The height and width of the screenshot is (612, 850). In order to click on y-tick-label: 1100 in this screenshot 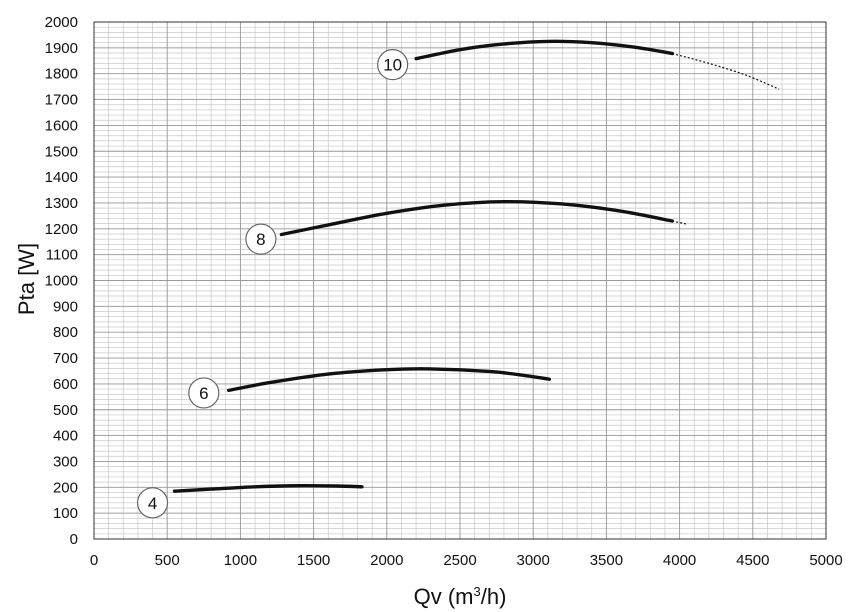, I will do `click(62, 255)`.